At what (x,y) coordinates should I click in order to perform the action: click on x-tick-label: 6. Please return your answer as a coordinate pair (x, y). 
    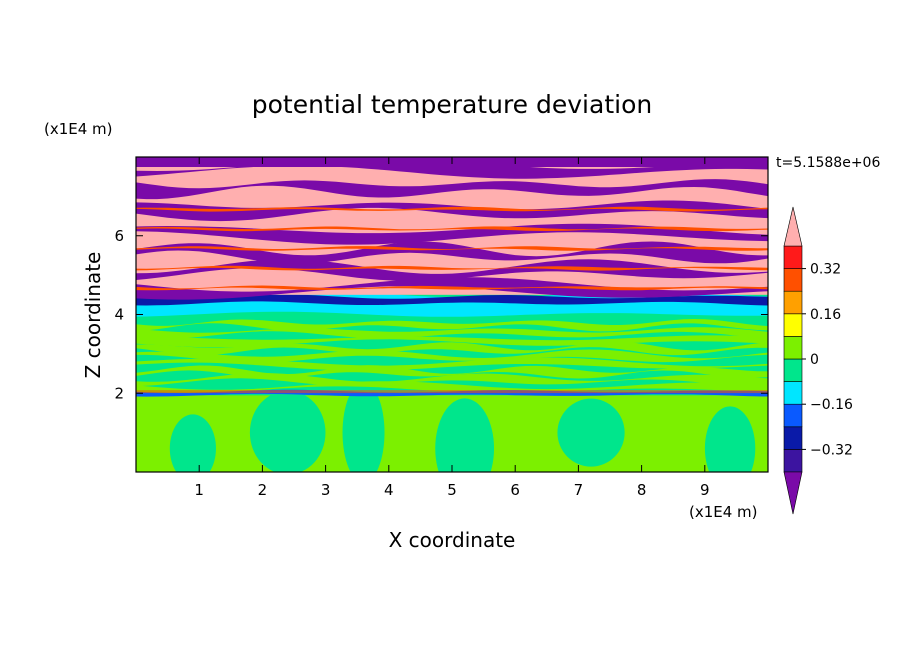
    Looking at the image, I should click on (515, 490).